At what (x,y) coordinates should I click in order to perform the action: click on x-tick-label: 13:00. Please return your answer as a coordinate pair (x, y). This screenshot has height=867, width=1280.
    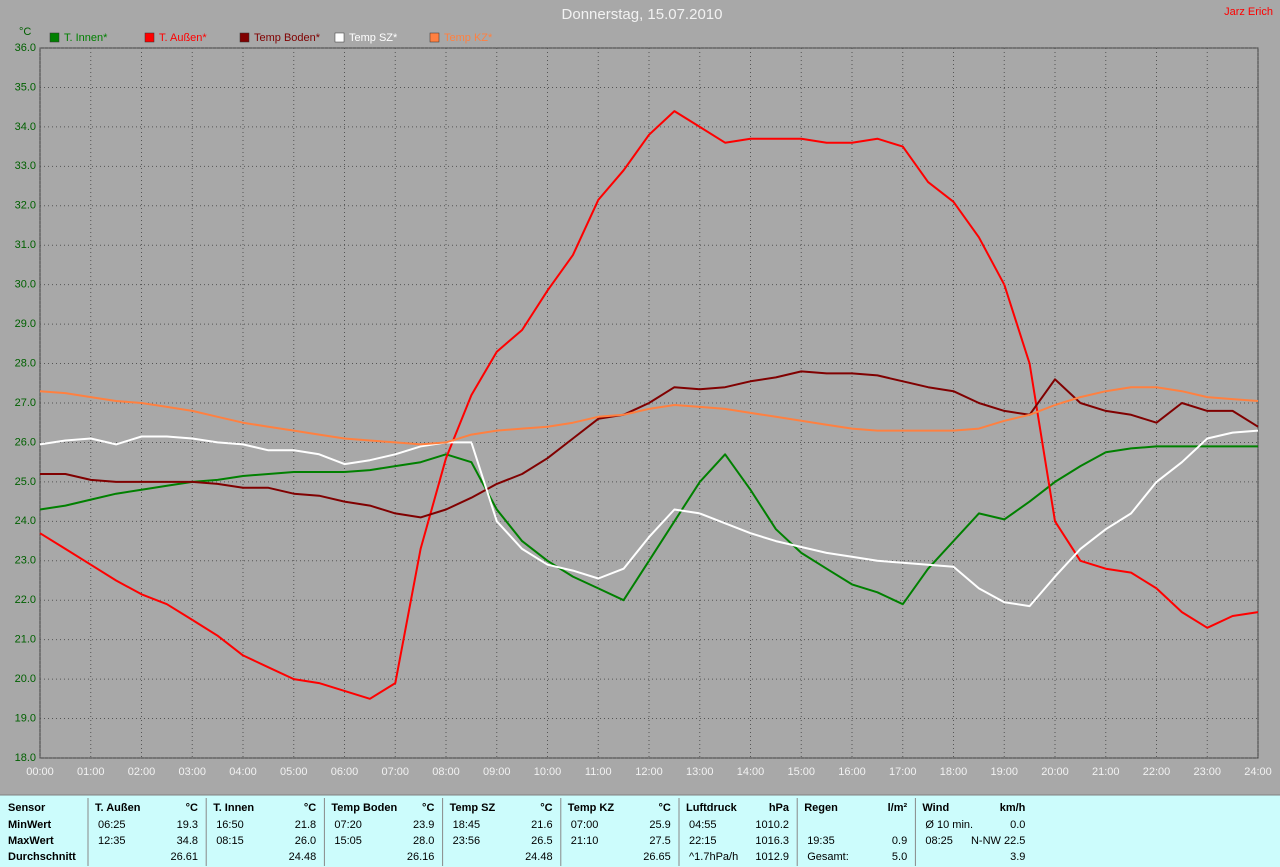
    Looking at the image, I should click on (700, 772).